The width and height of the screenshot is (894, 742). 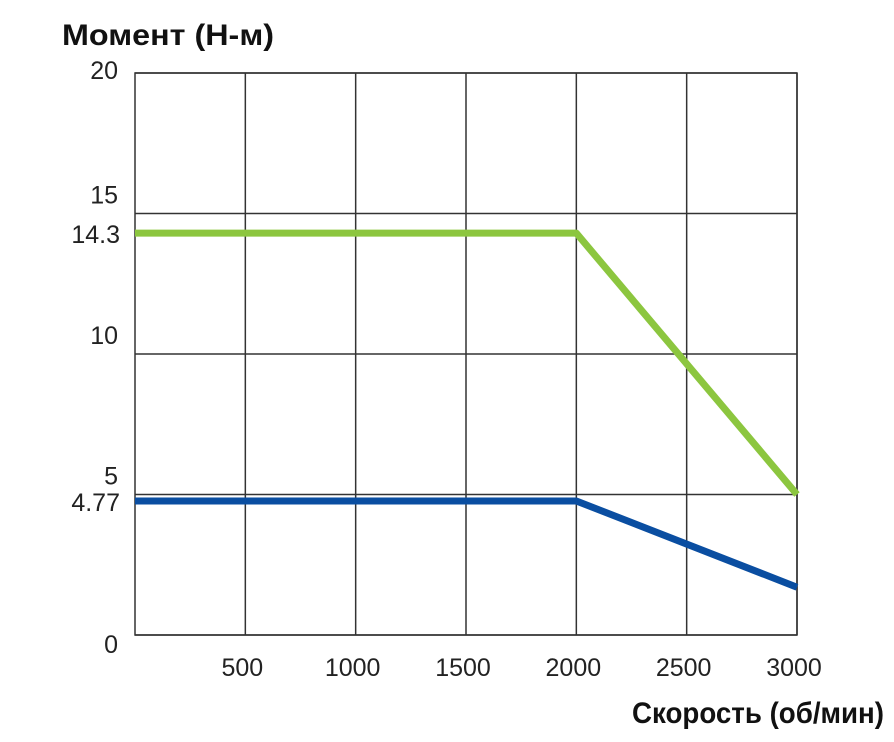 What do you see at coordinates (794, 668) in the screenshot?
I see `x-tick-label: 3000` at bounding box center [794, 668].